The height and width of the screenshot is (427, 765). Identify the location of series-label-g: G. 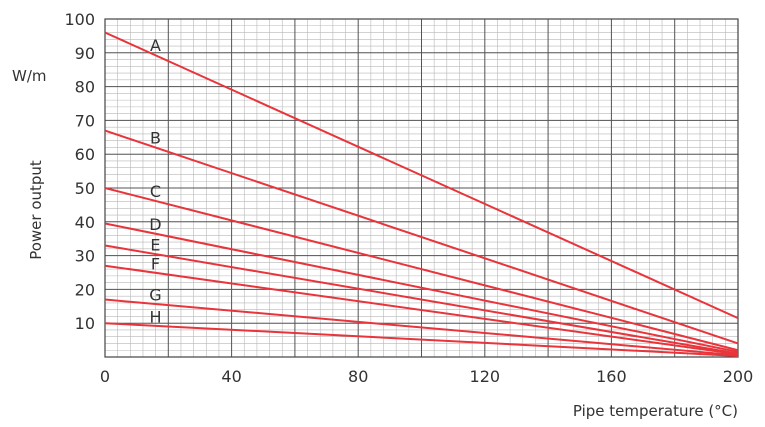
(155, 295).